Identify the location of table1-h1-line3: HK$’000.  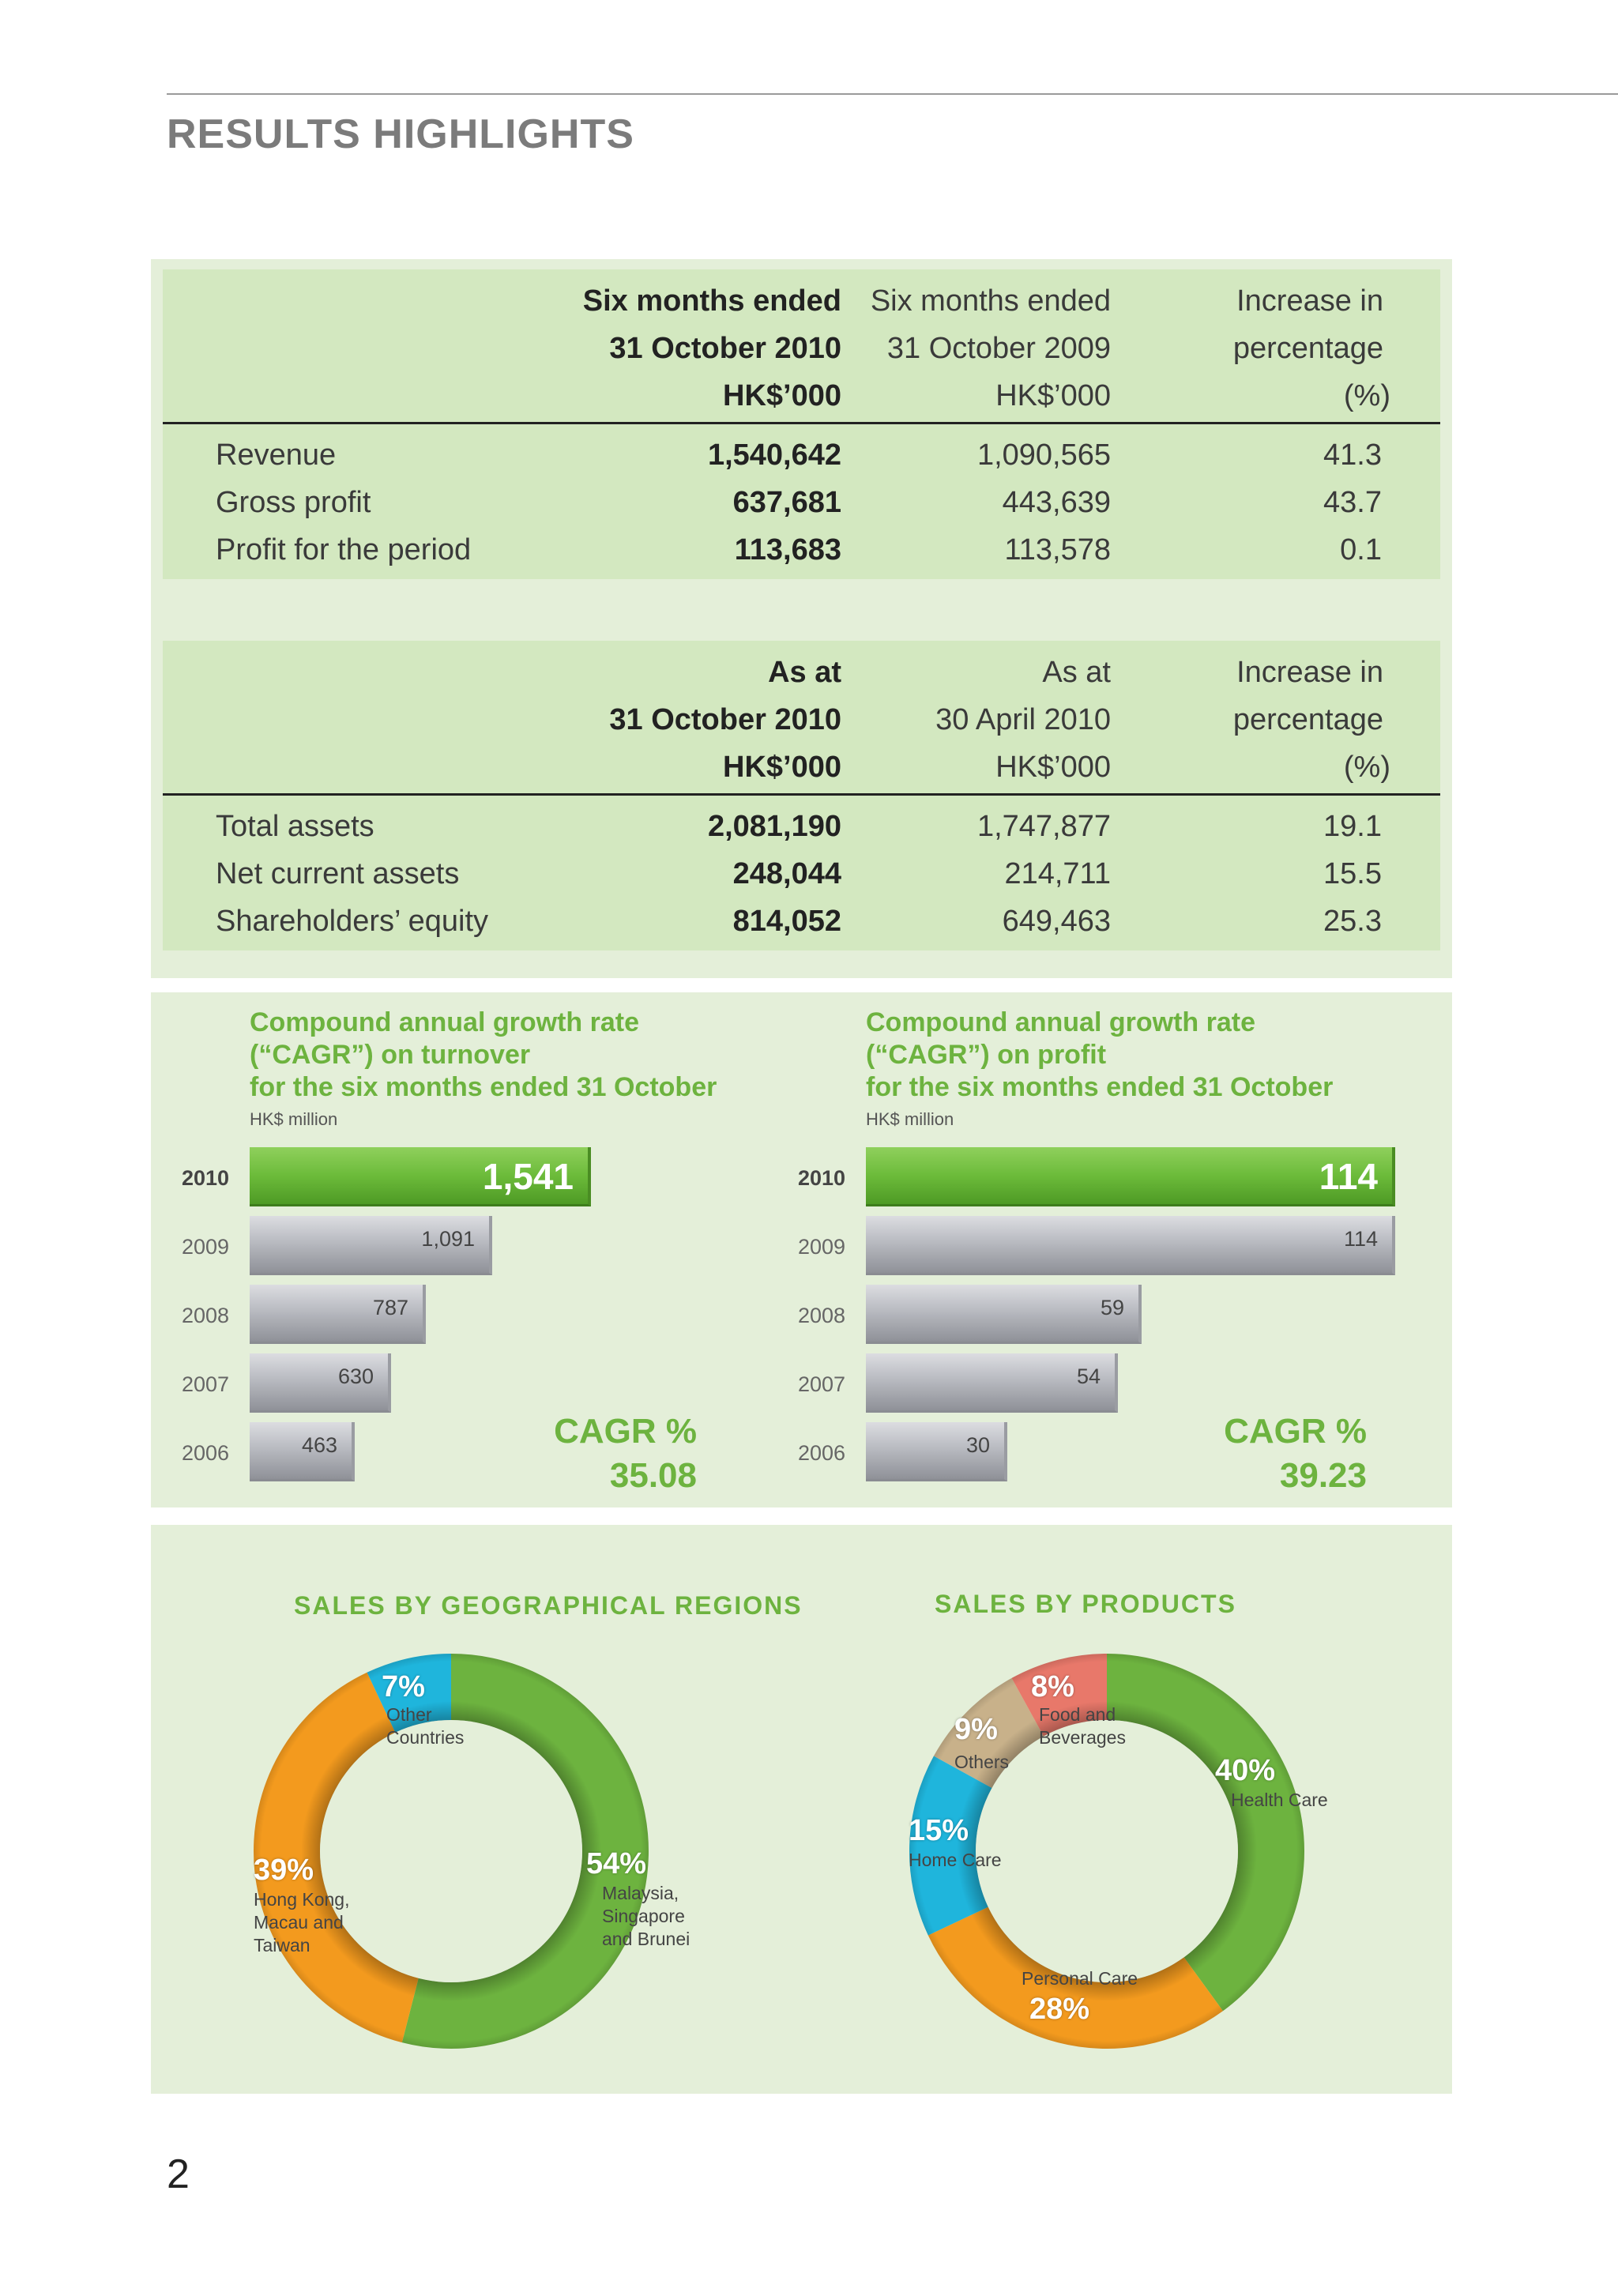
(782, 395).